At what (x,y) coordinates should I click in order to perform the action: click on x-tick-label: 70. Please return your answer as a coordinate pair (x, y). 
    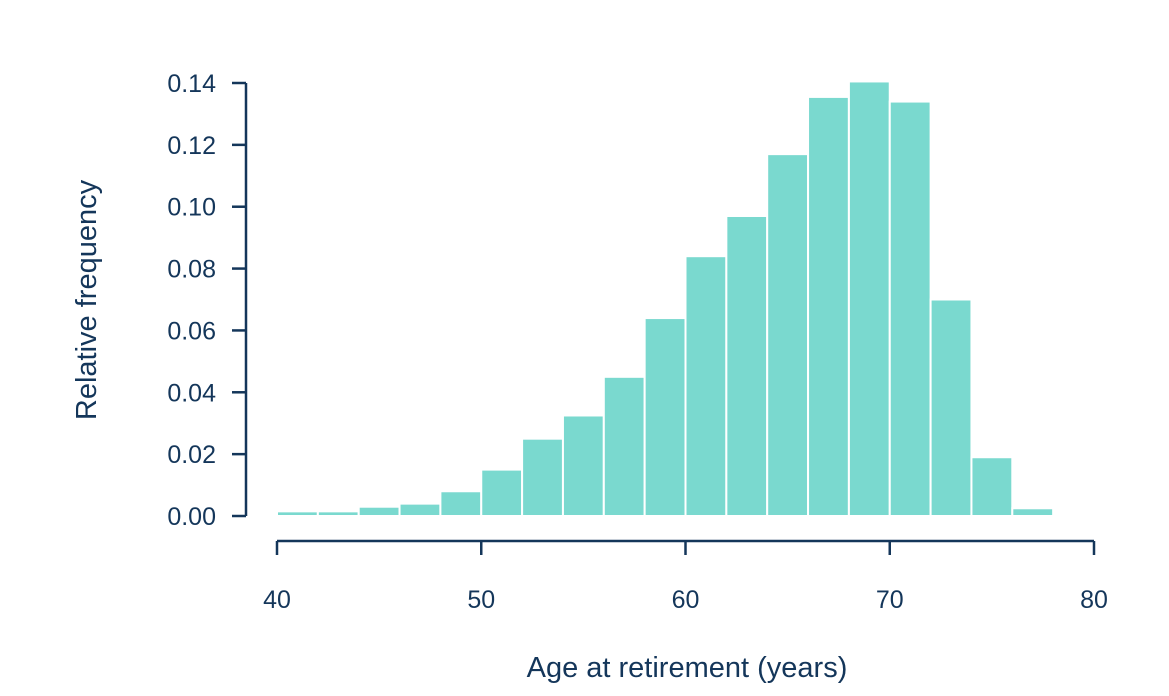
    Looking at the image, I should click on (890, 600).